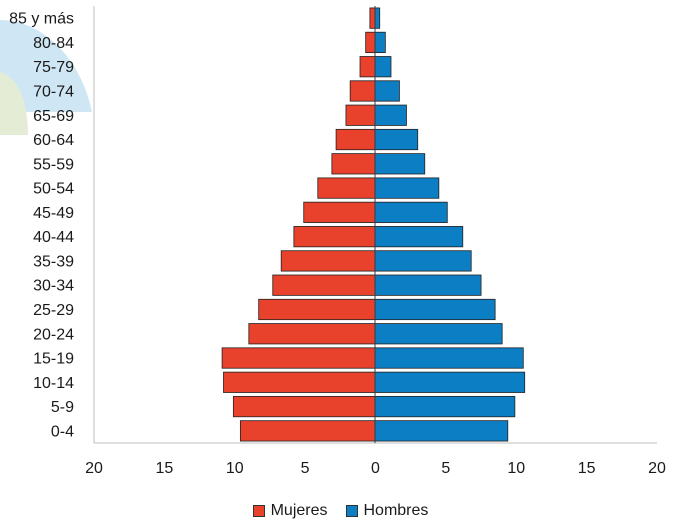 This screenshot has height=525, width=681. What do you see at coordinates (53, 140) in the screenshot?
I see `y-tick-label-60-64: 60-64` at bounding box center [53, 140].